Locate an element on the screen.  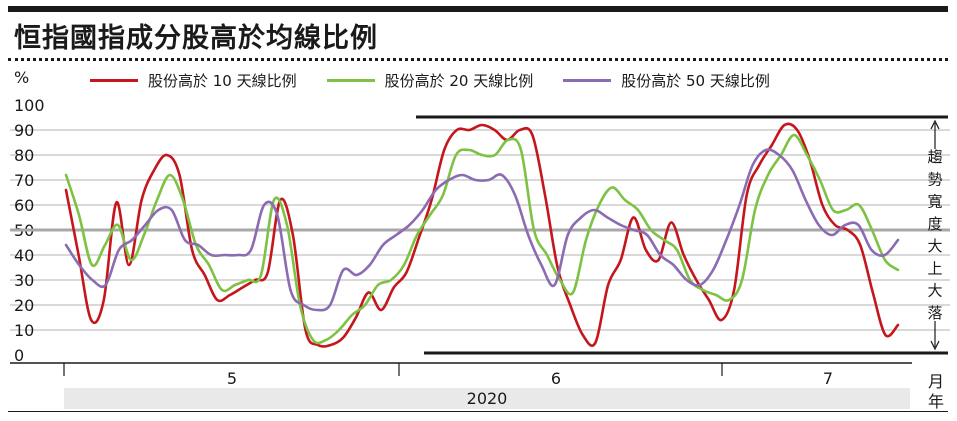
legend: 股份高於 10 天線比例 股份高於 20 天線比例 股份高於 50 天線比例 is located at coordinates (430, 80).